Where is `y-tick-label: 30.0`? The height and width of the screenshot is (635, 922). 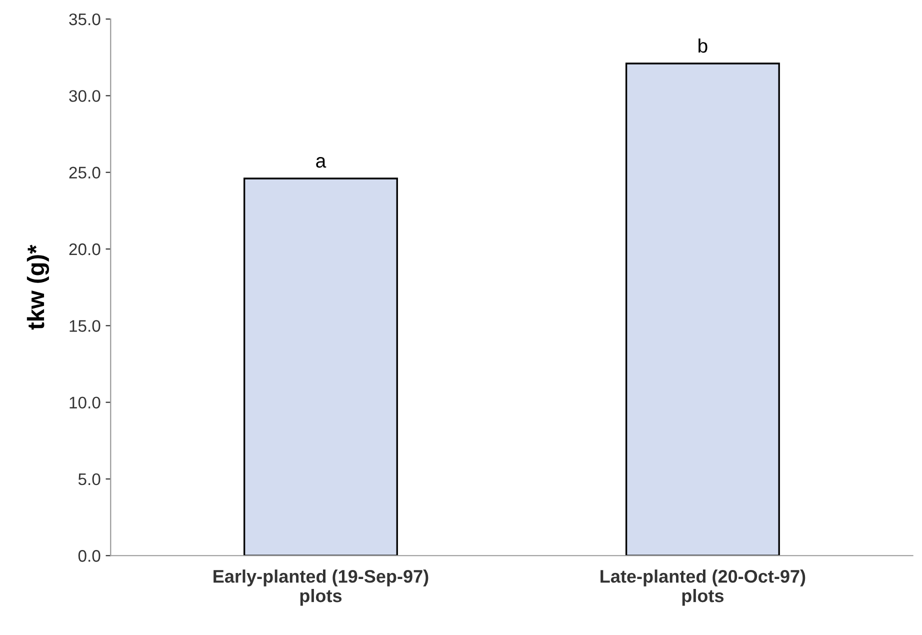 y-tick-label: 30.0 is located at coordinates (84, 96).